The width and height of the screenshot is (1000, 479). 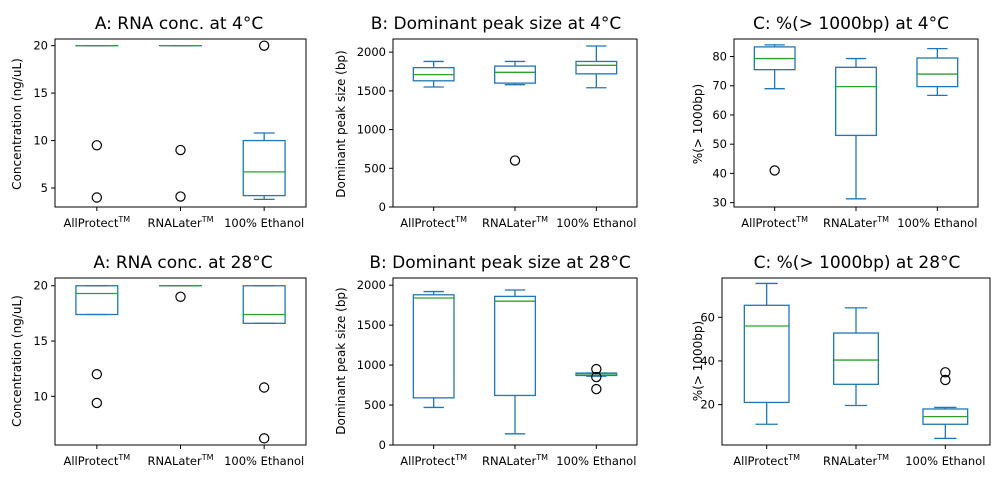 I want to click on panel-title: B: Dominant peak size at 28°C, so click(x=499, y=263).